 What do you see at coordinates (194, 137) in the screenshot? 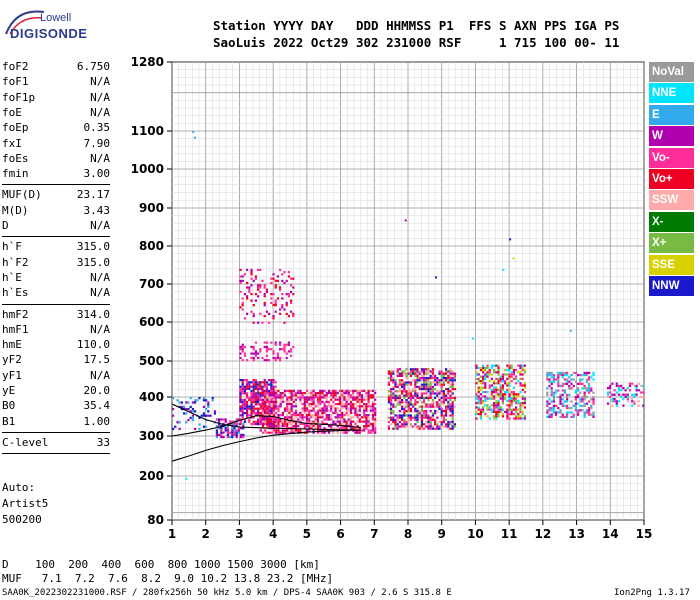
I see `echo-outlier` at bounding box center [194, 137].